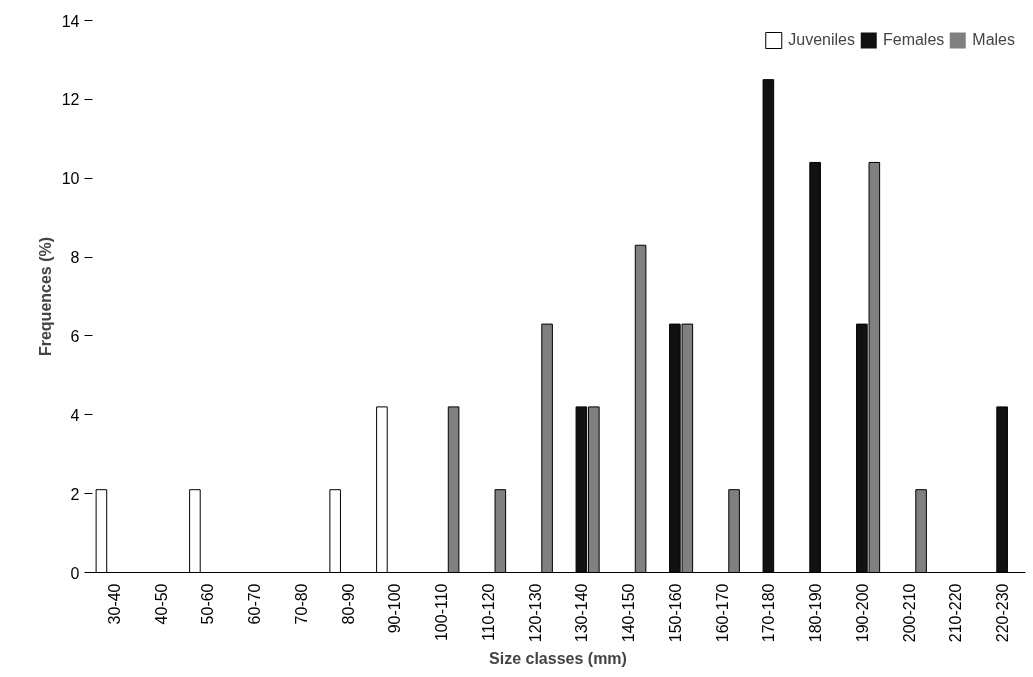  Describe the element at coordinates (816, 613) in the screenshot. I see `x-tick-label: 180-190` at that location.